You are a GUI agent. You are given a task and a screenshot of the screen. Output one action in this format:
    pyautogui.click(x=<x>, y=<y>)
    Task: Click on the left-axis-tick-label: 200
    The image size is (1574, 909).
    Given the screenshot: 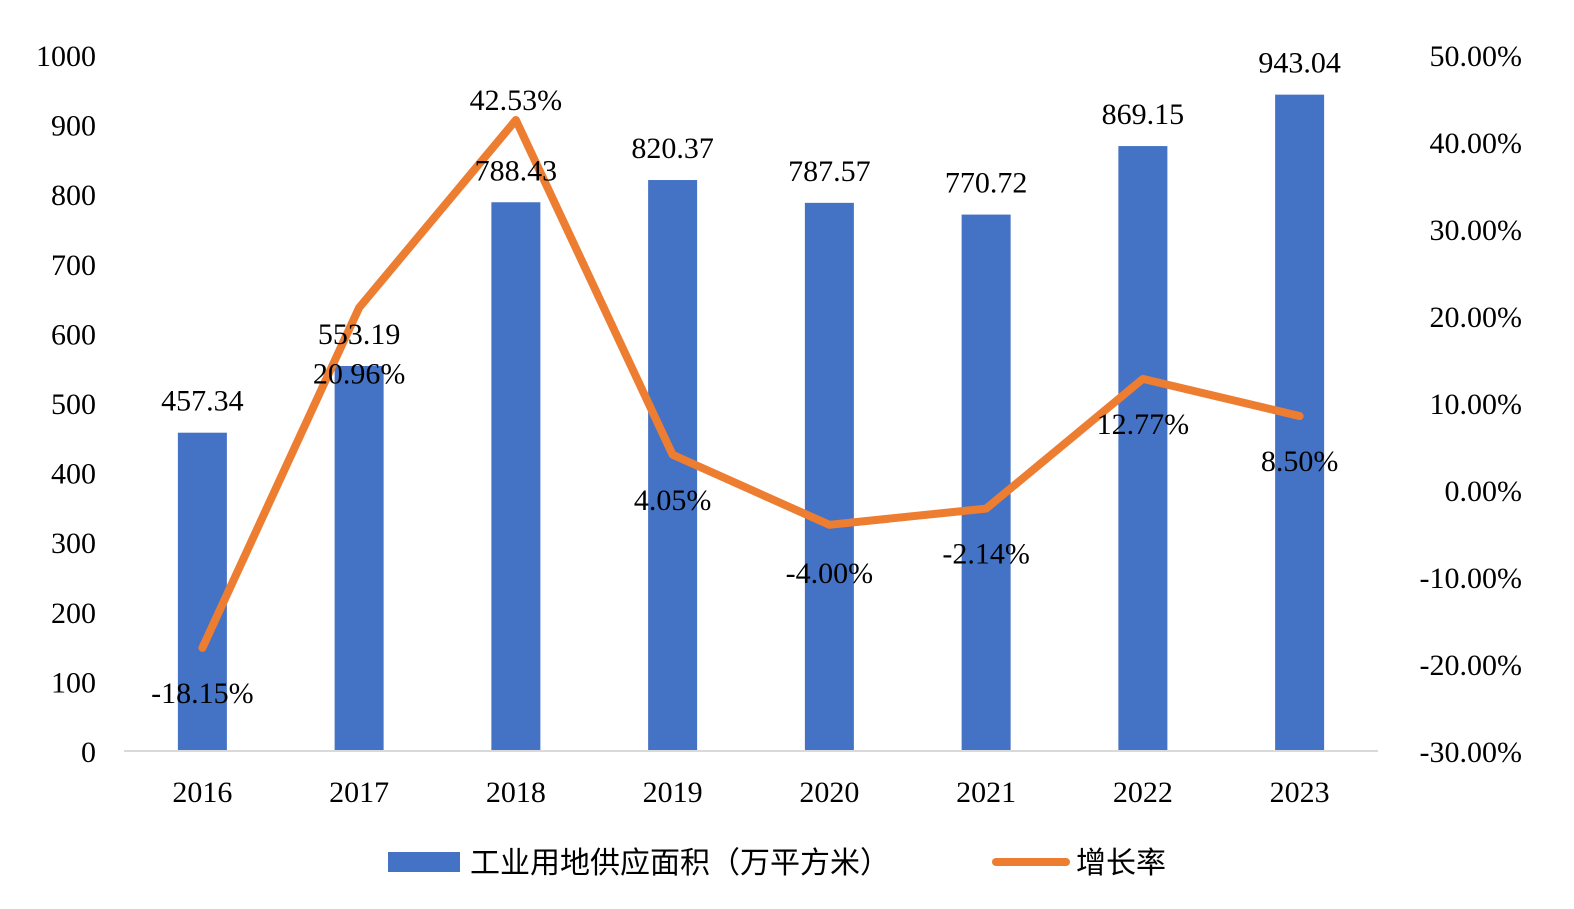 What is the action you would take?
    pyautogui.click(x=73, y=613)
    